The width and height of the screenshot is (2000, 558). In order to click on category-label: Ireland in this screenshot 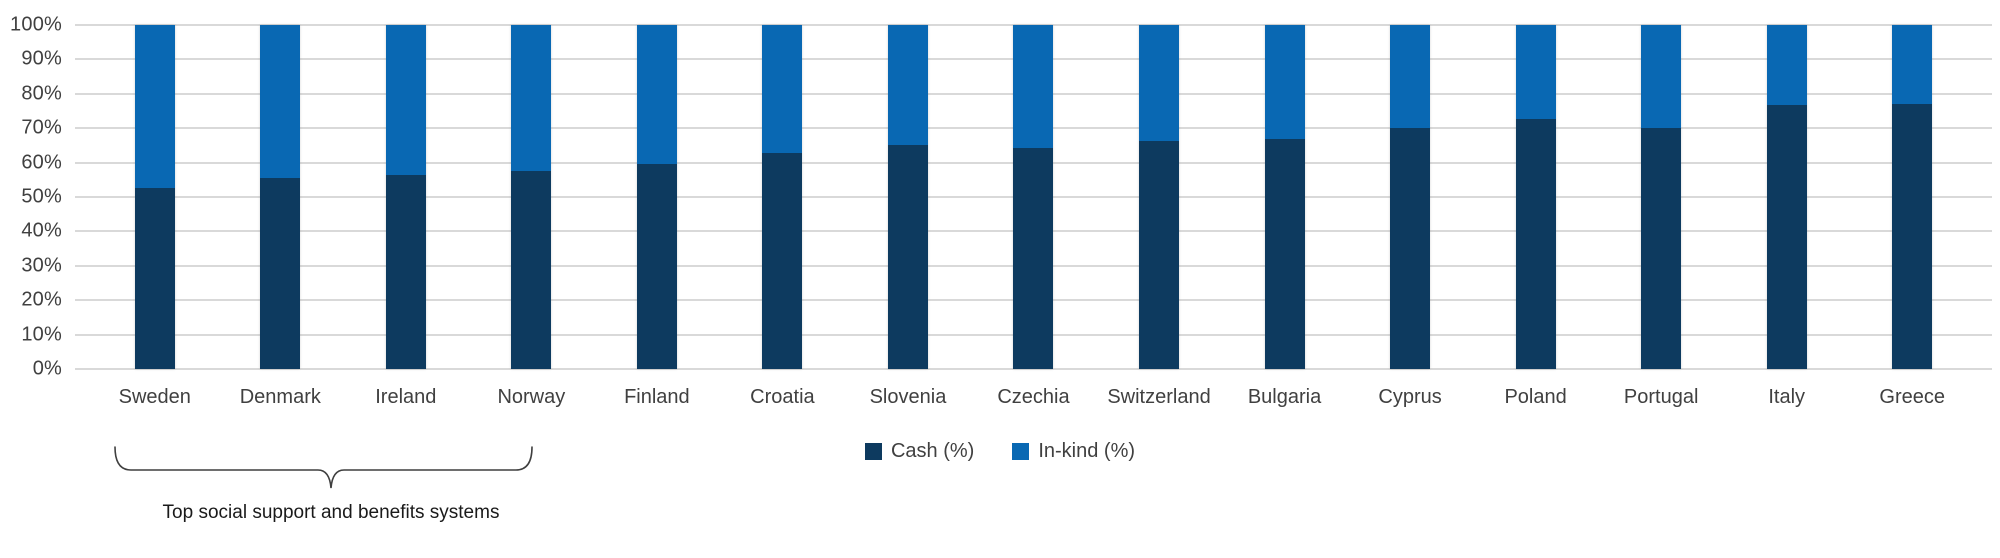, I will do `click(406, 397)`.